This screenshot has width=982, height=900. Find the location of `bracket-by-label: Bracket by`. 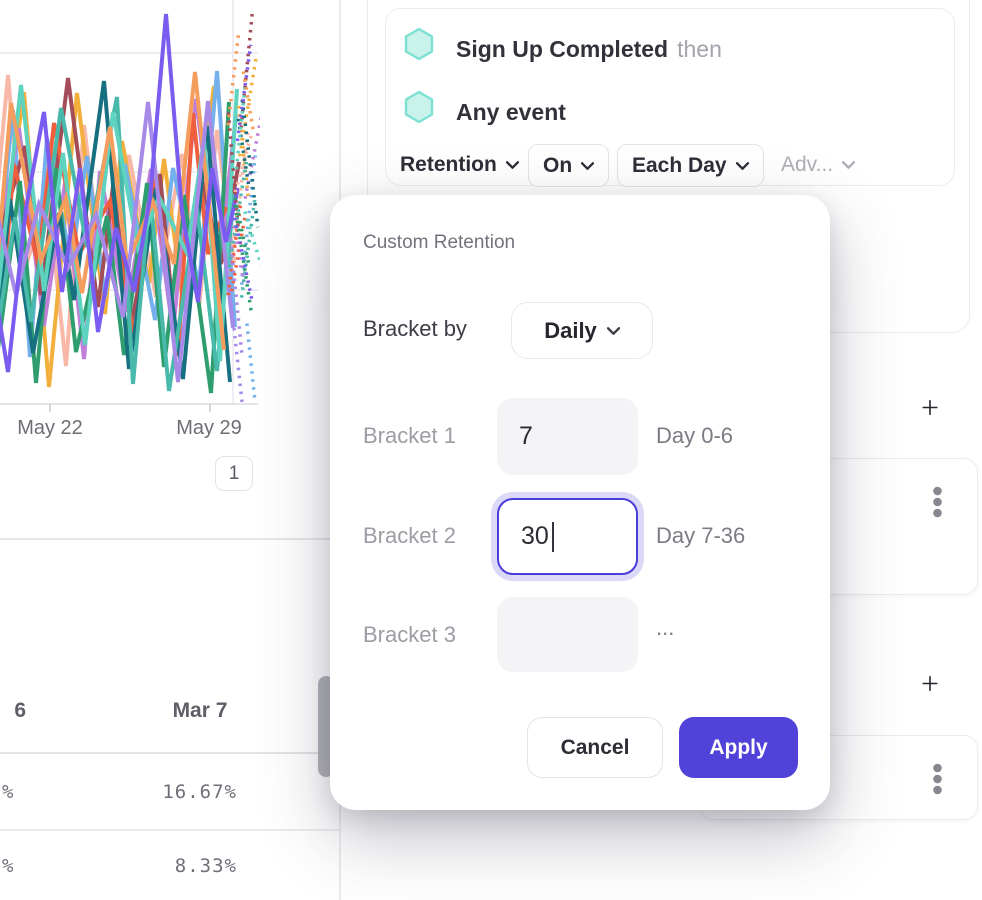

bracket-by-label: Bracket by is located at coordinates (415, 328).